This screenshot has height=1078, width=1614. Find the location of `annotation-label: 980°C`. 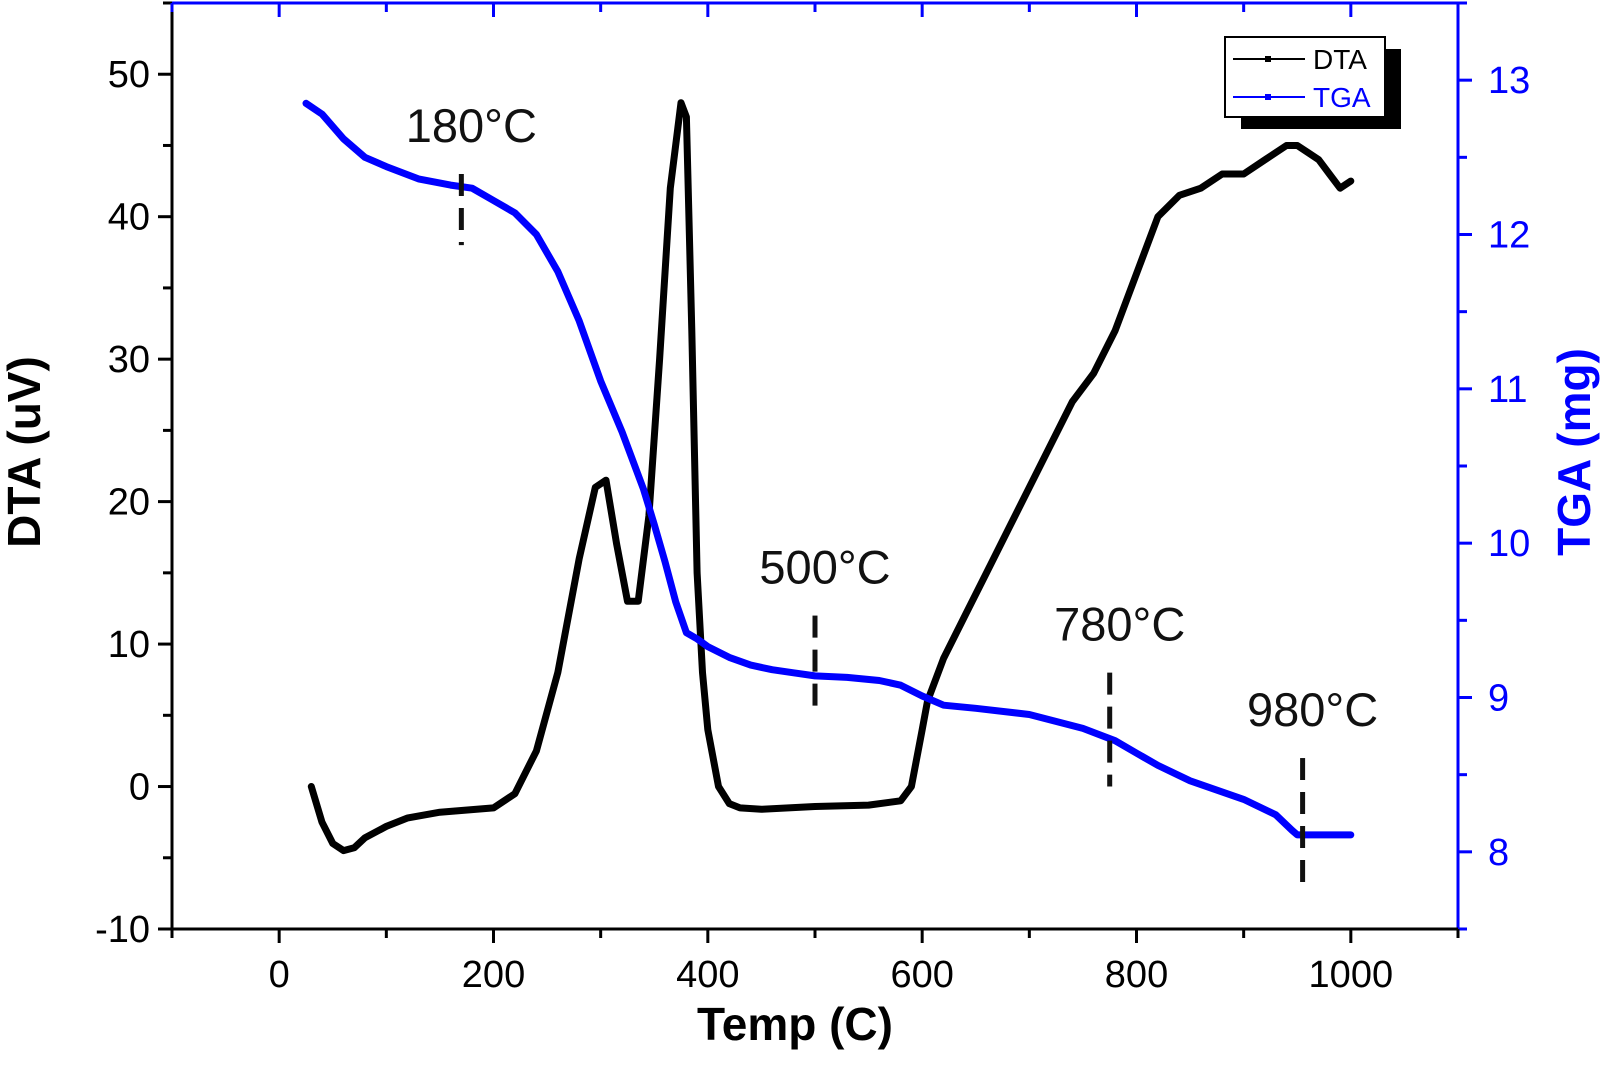

annotation-label: 980°C is located at coordinates (1312, 709).